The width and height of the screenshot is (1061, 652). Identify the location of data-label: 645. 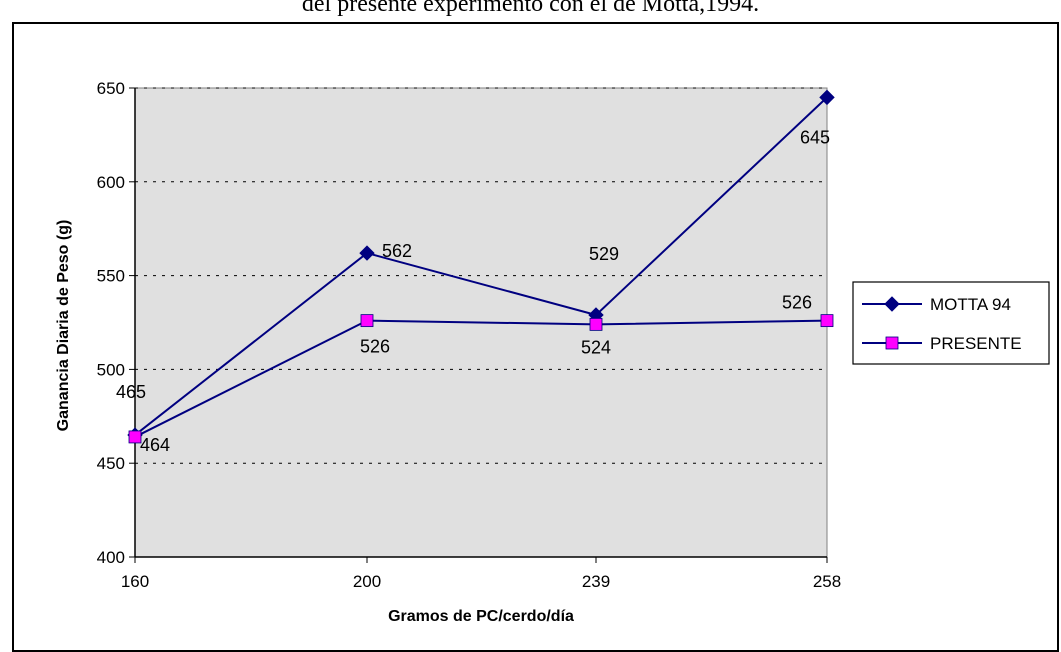
(815, 137).